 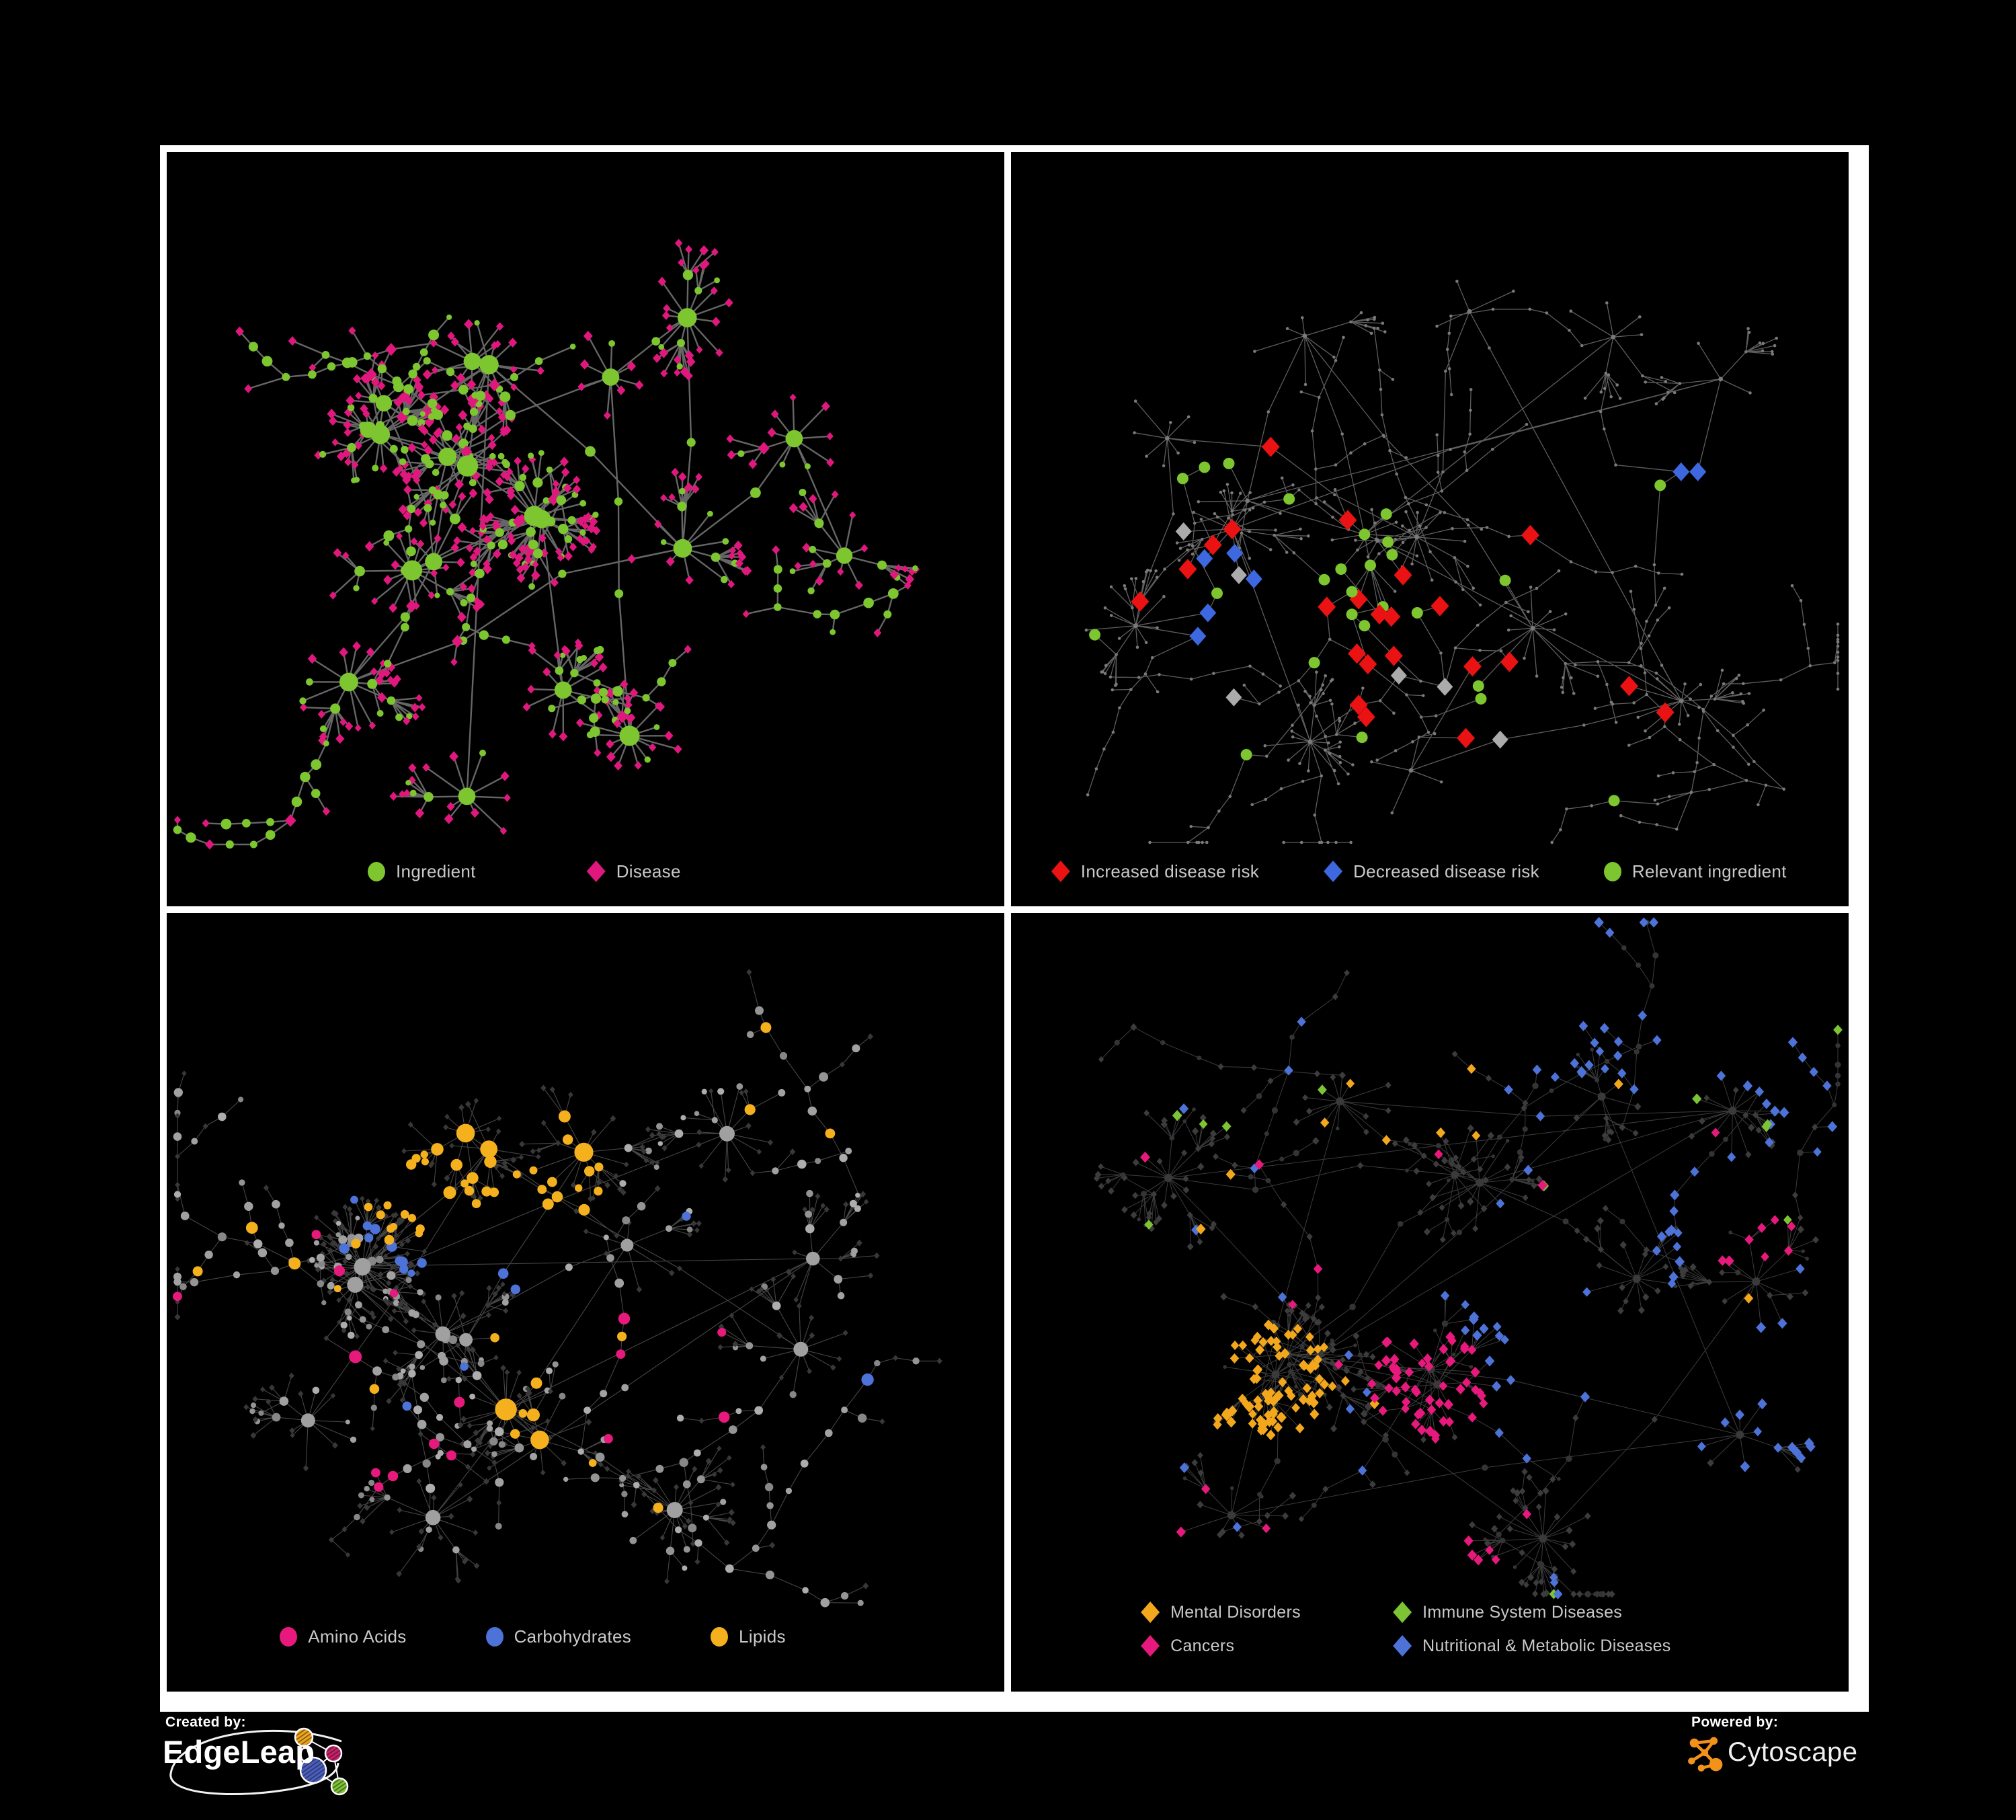 I want to click on legend-label: Lipids, so click(x=762, y=1636).